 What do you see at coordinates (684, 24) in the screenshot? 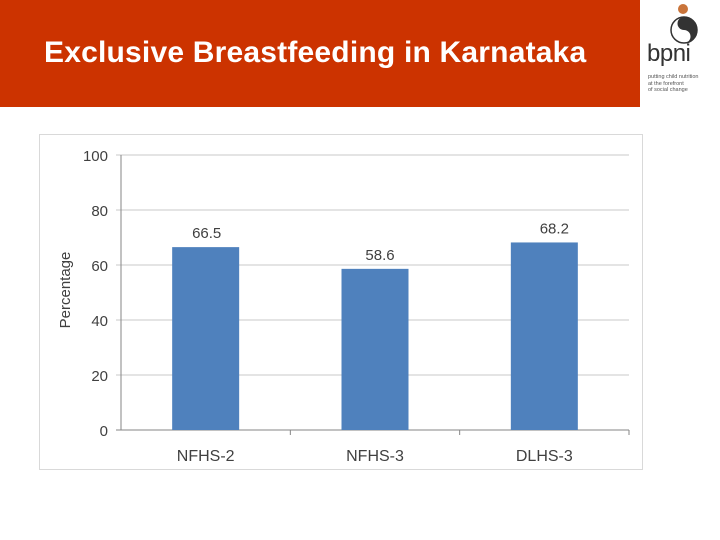
I see `bpni-logo-mark-icon` at bounding box center [684, 24].